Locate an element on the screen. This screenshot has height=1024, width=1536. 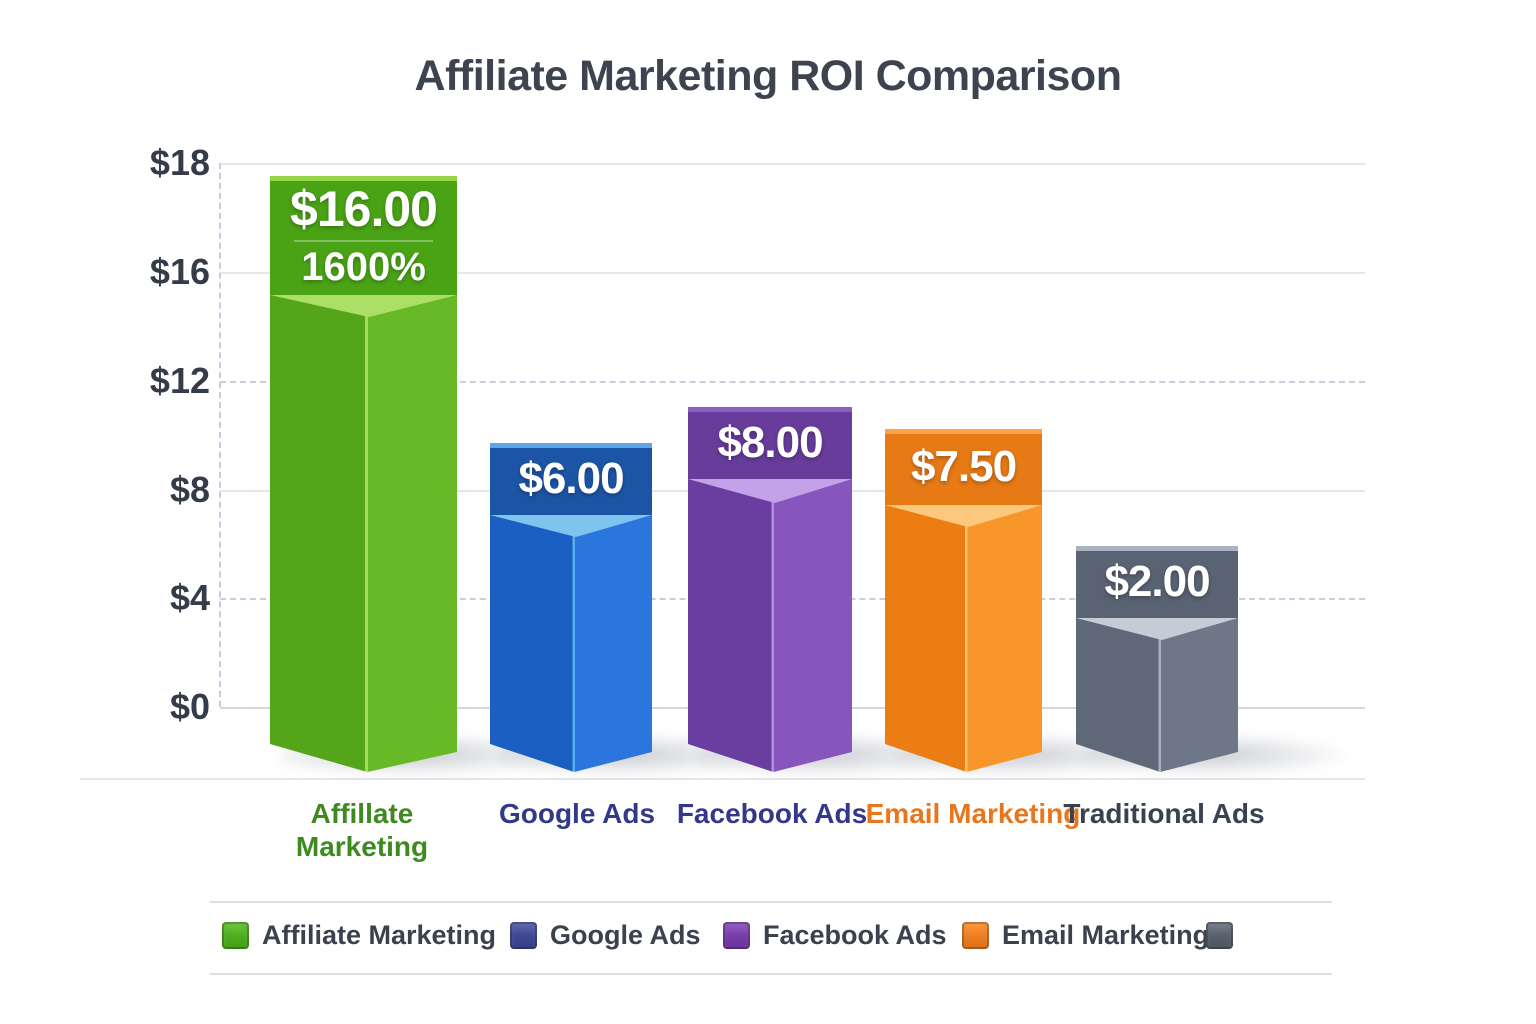
bar-roi-annotation: 1600% is located at coordinates (363, 267).